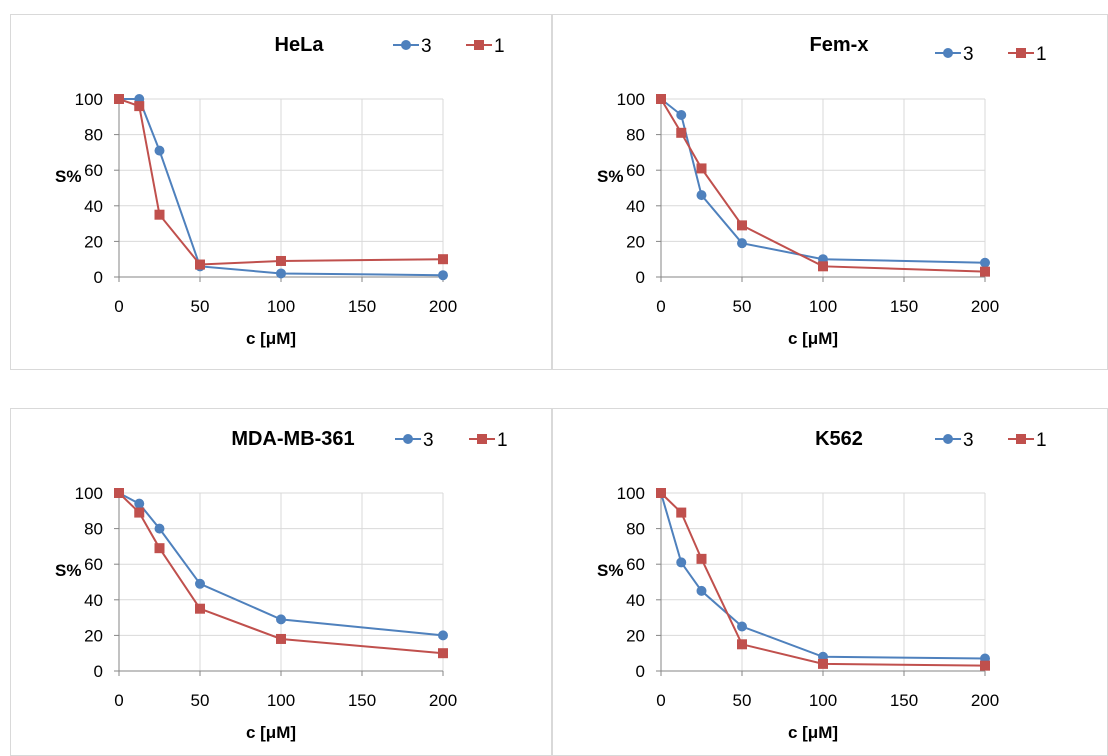 Image resolution: width=1108 pixels, height=756 pixels. What do you see at coordinates (292, 439) in the screenshot?
I see `chart-title: MDA-MB-361` at bounding box center [292, 439].